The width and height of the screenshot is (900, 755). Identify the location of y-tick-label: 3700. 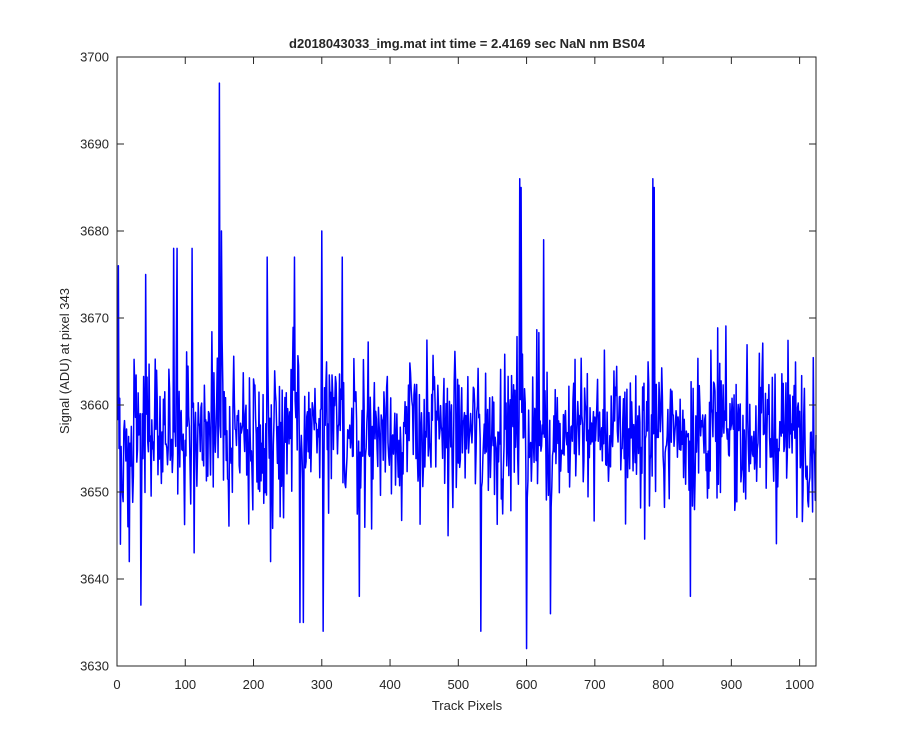
(94, 57).